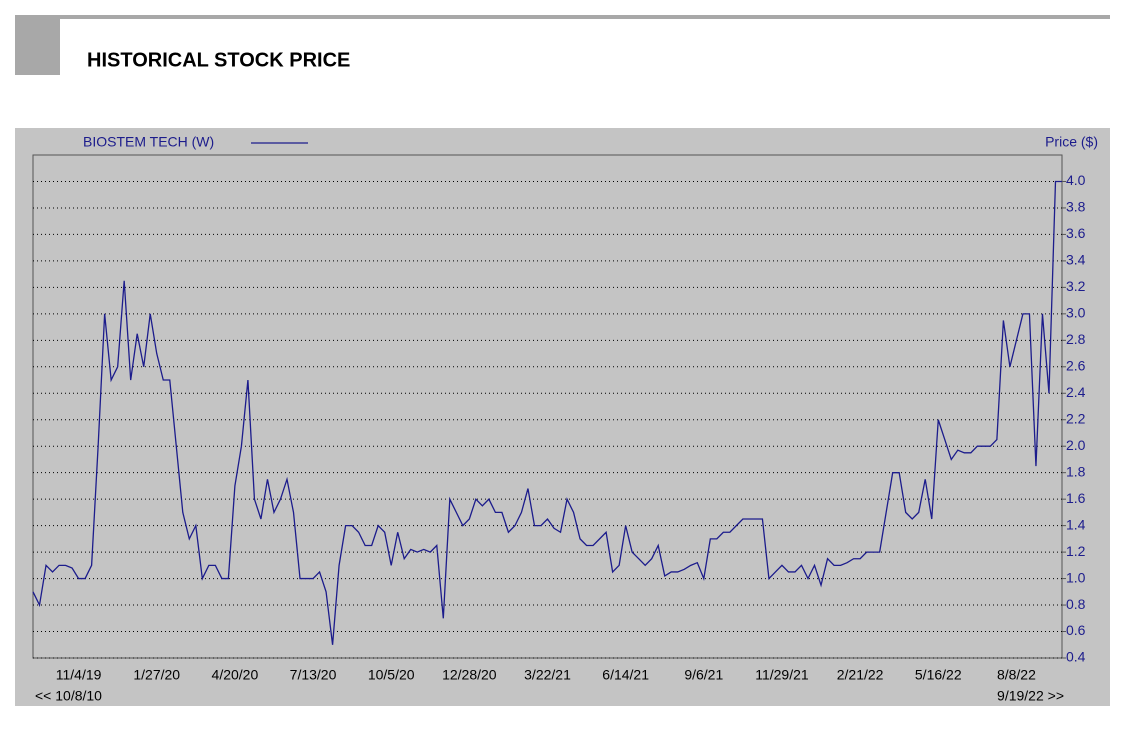 Image resolution: width=1134 pixels, height=750 pixels. What do you see at coordinates (562, 17) in the screenshot?
I see `header-rule` at bounding box center [562, 17].